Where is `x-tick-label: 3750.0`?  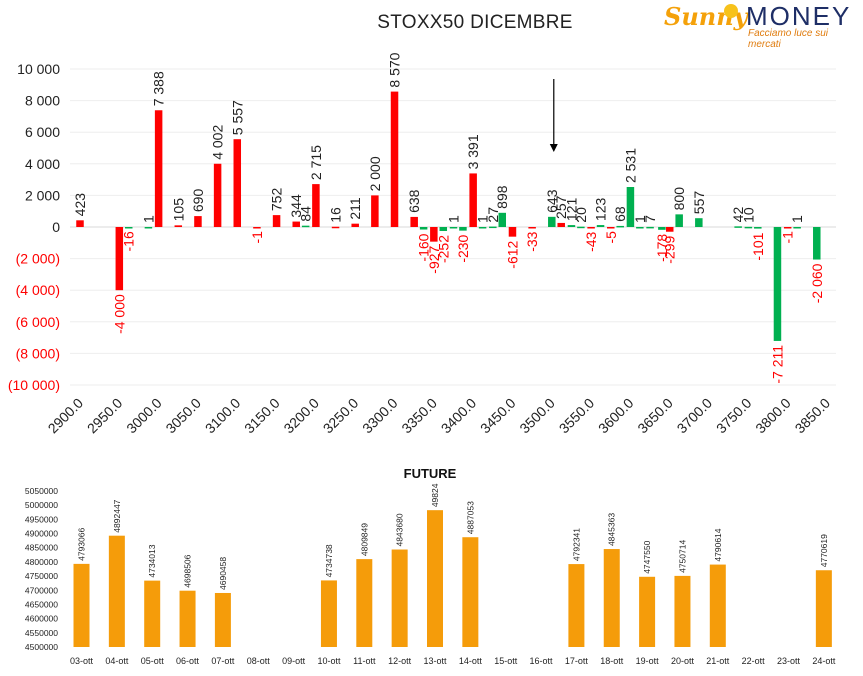 x-tick-label: 3750.0 is located at coordinates (734, 416).